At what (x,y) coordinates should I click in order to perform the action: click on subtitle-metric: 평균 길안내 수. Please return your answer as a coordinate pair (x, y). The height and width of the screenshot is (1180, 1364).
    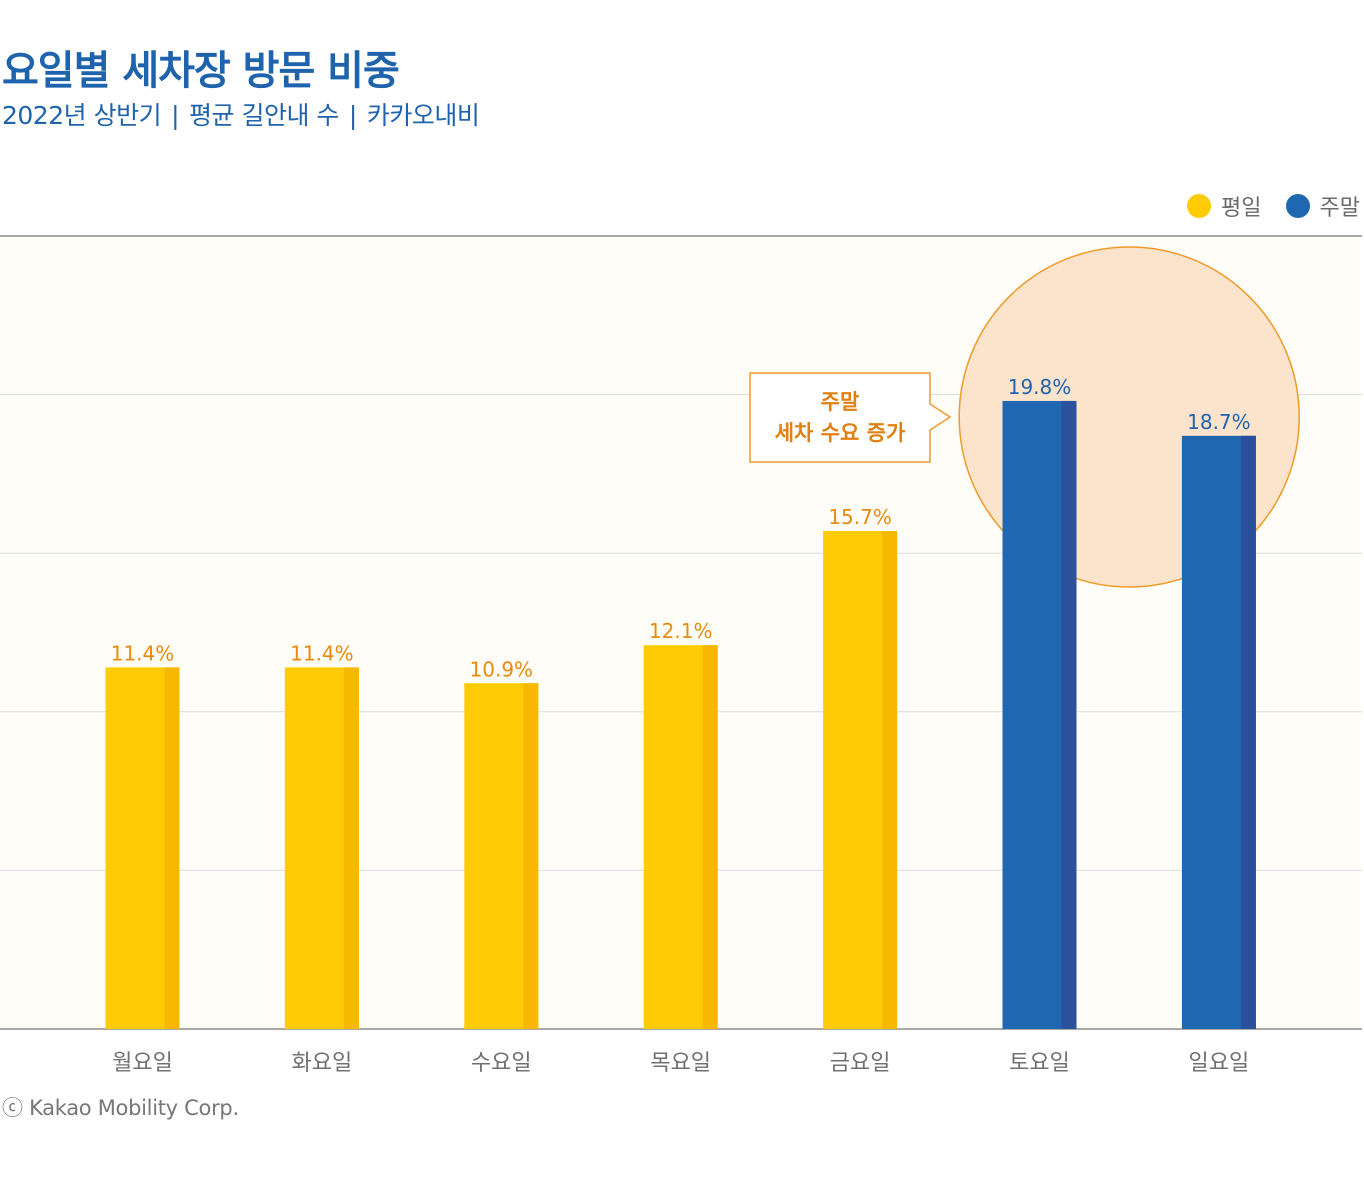
    Looking at the image, I should click on (264, 115).